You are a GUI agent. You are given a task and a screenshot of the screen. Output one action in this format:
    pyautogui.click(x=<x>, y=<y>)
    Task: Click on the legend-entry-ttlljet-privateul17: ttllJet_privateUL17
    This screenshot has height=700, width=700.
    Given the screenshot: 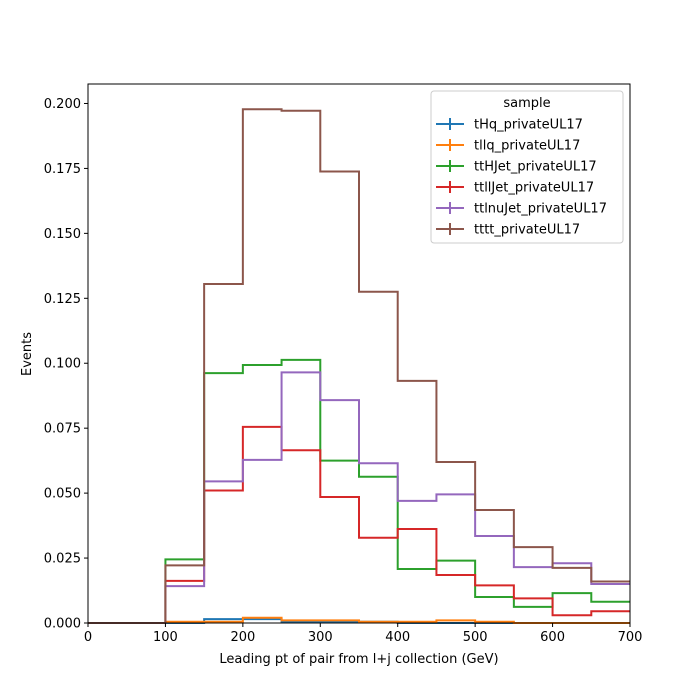 What is the action you would take?
    pyautogui.click(x=515, y=188)
    